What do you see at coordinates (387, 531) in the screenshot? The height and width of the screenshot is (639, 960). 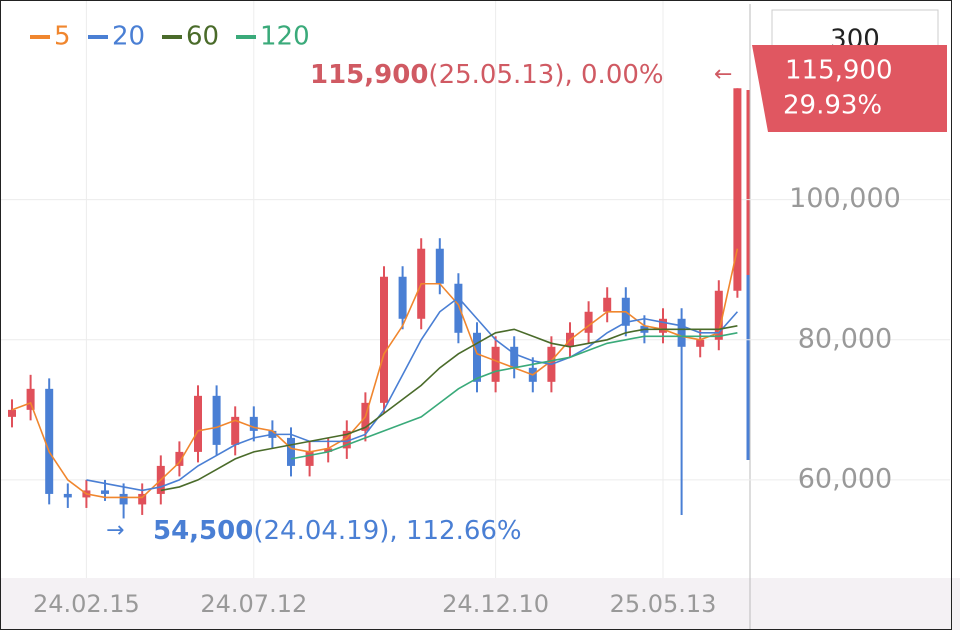 I see `low-detail: (24.04.19), 112.66%` at bounding box center [387, 531].